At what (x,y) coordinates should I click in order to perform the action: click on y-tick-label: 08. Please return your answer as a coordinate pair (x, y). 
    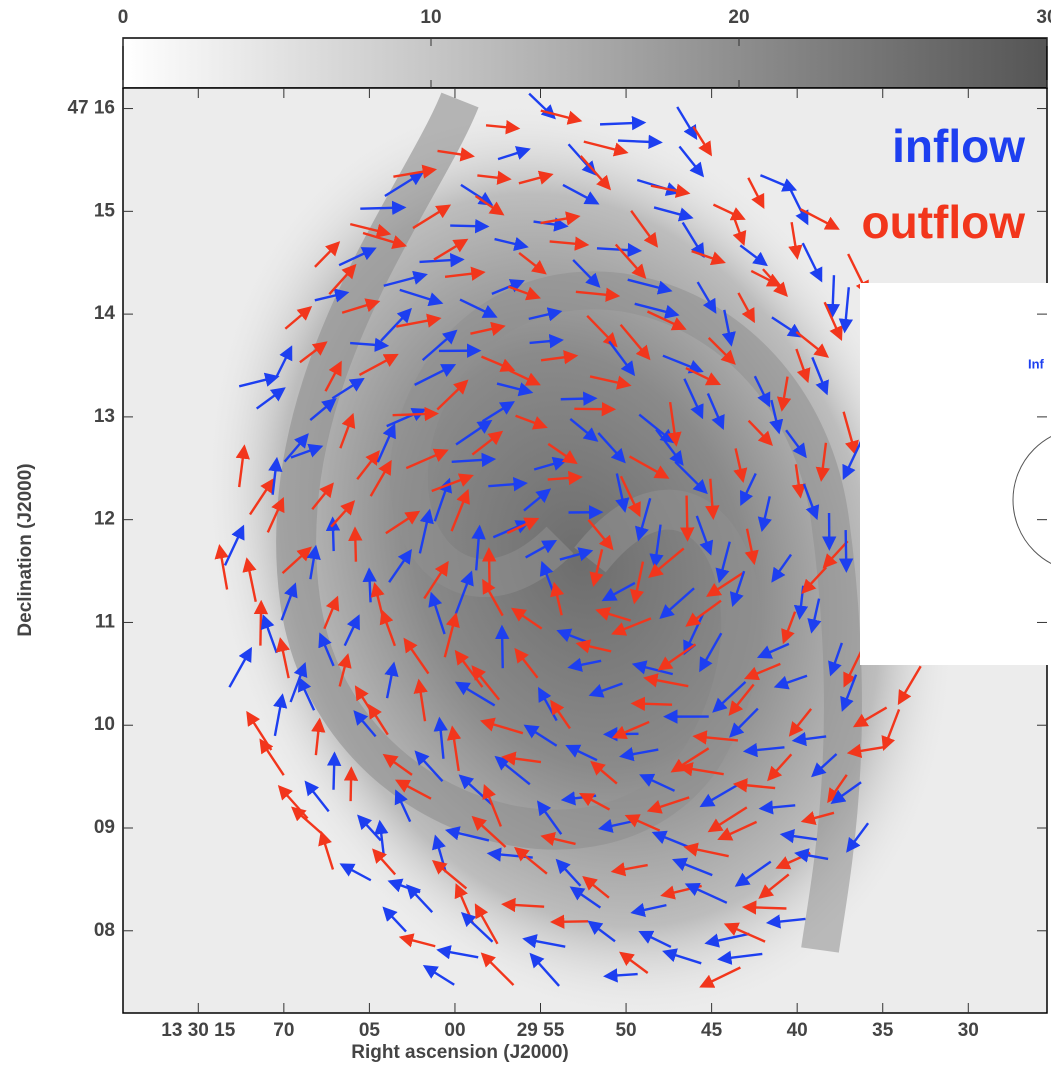
    Looking at the image, I should click on (104, 930).